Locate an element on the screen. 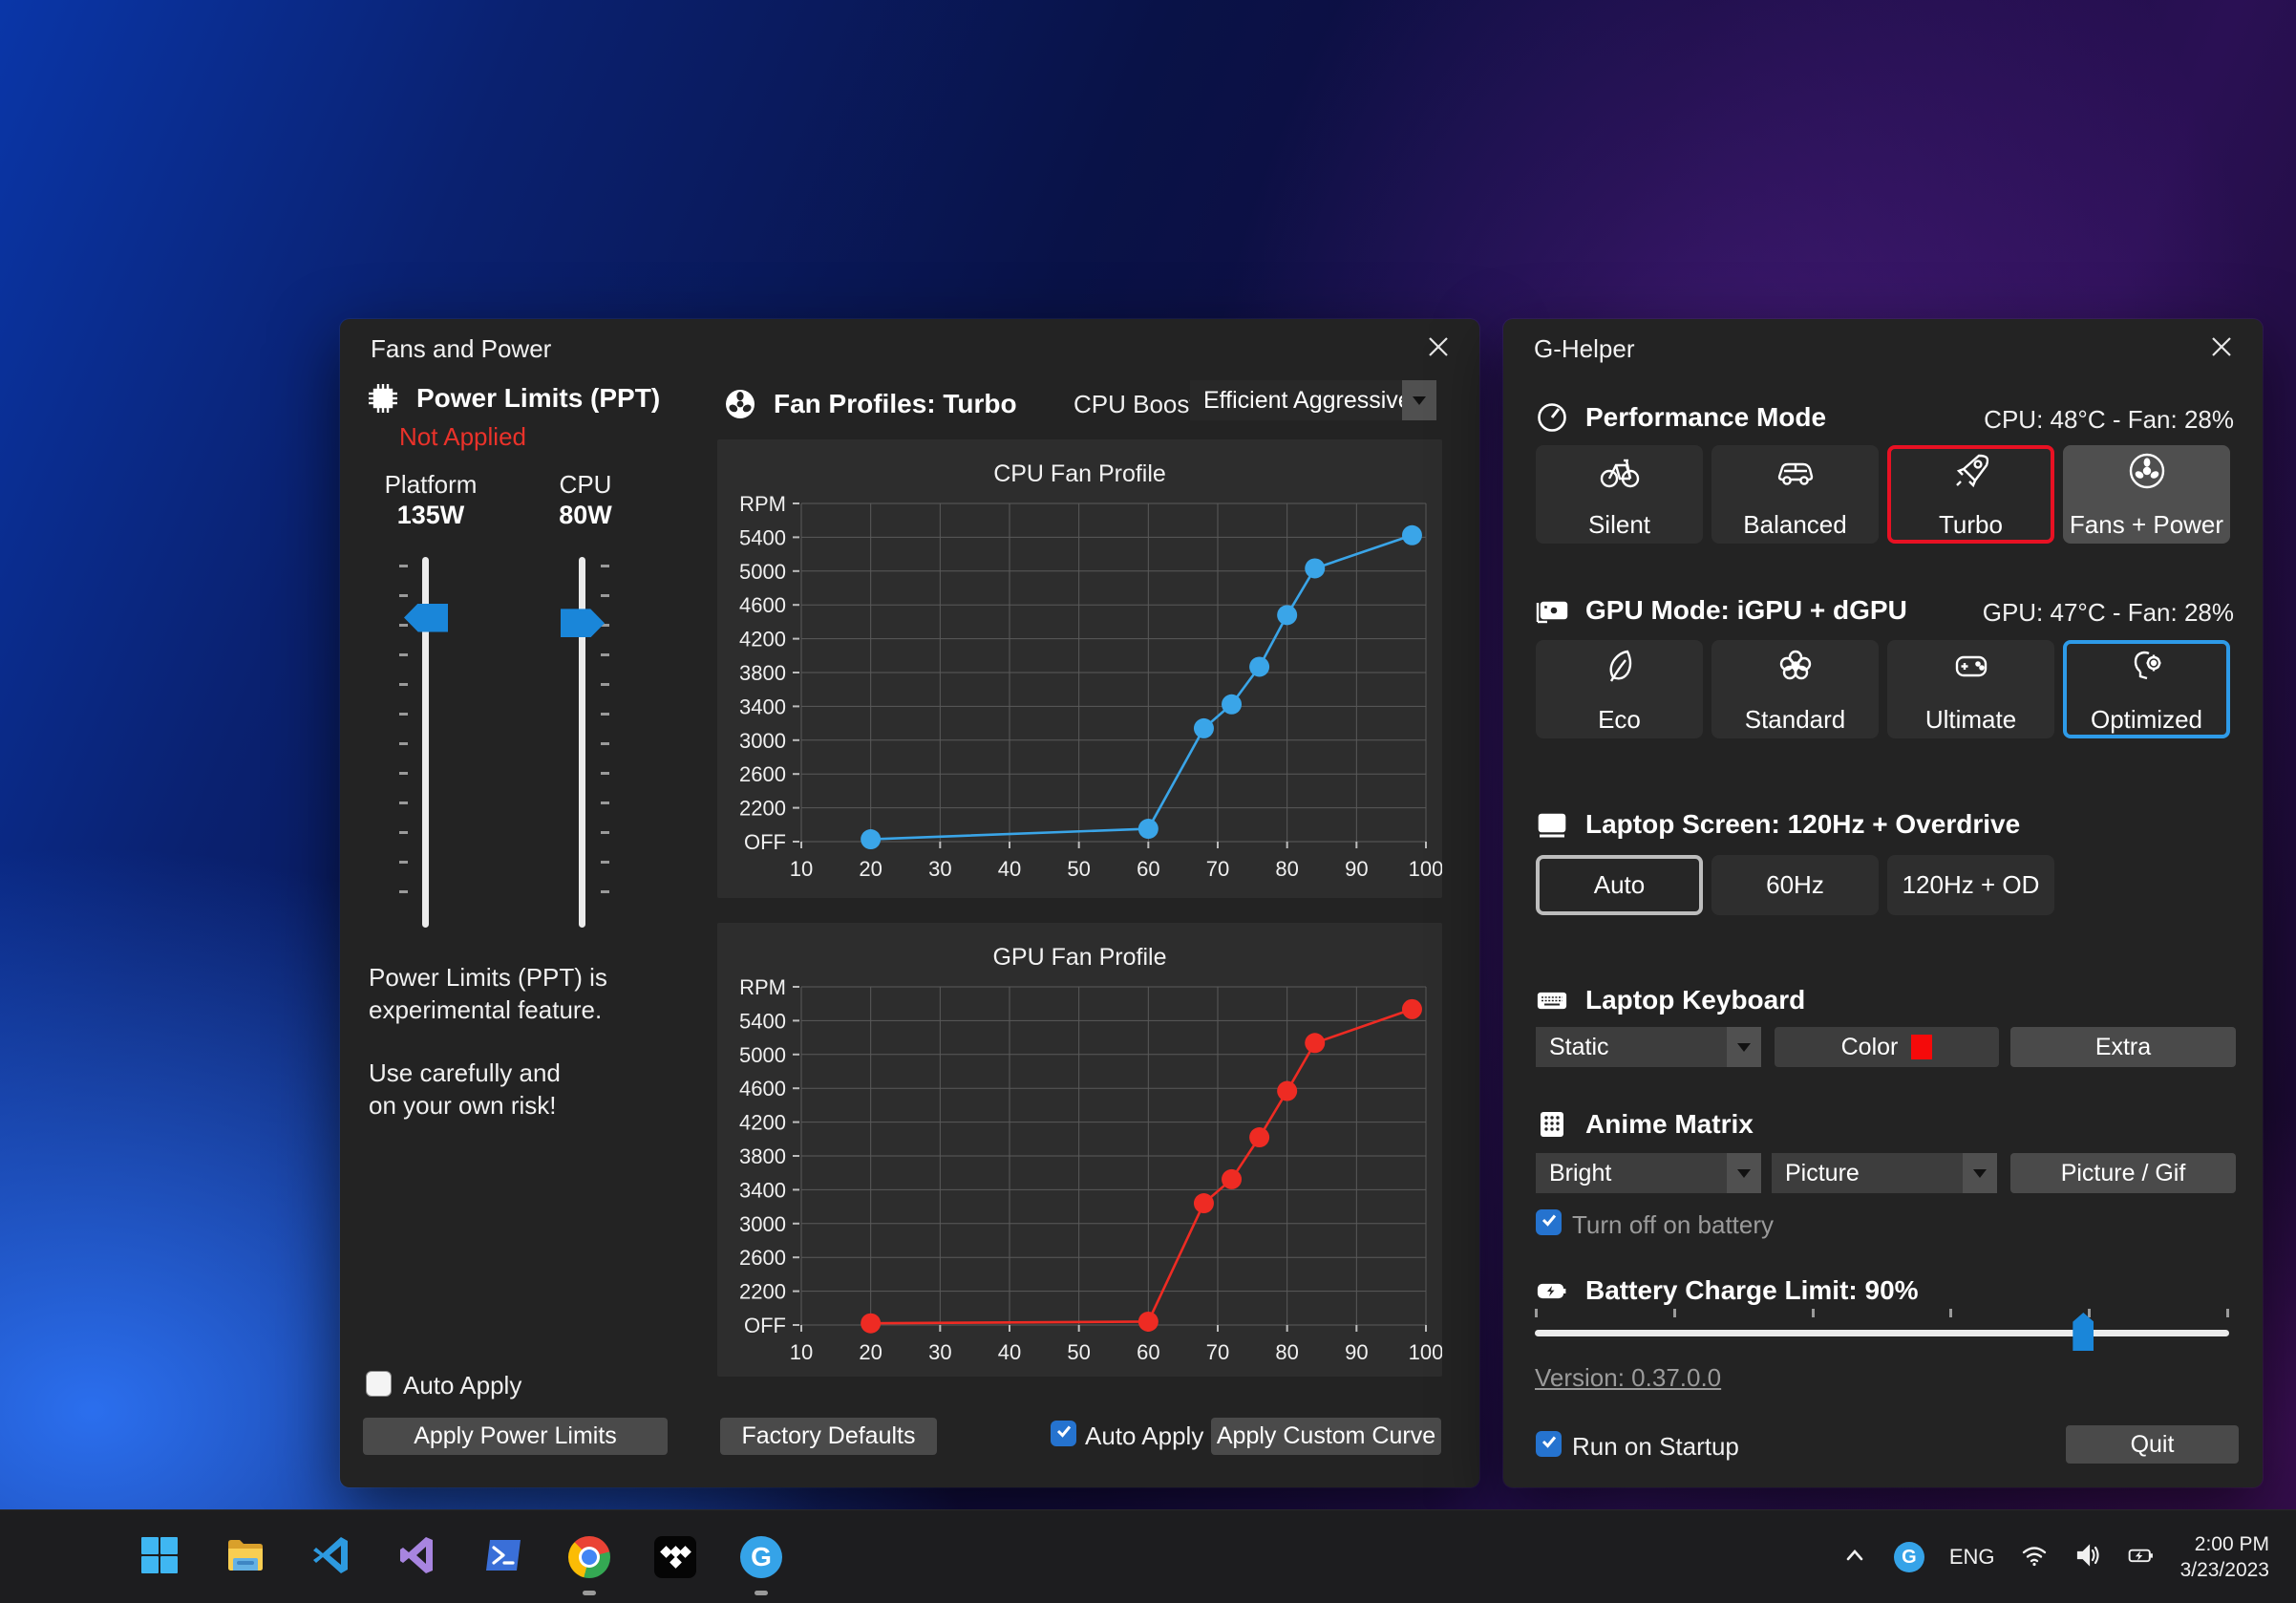  cpu-boost-dropdown: Efficient Aggressive is located at coordinates (1313, 400).